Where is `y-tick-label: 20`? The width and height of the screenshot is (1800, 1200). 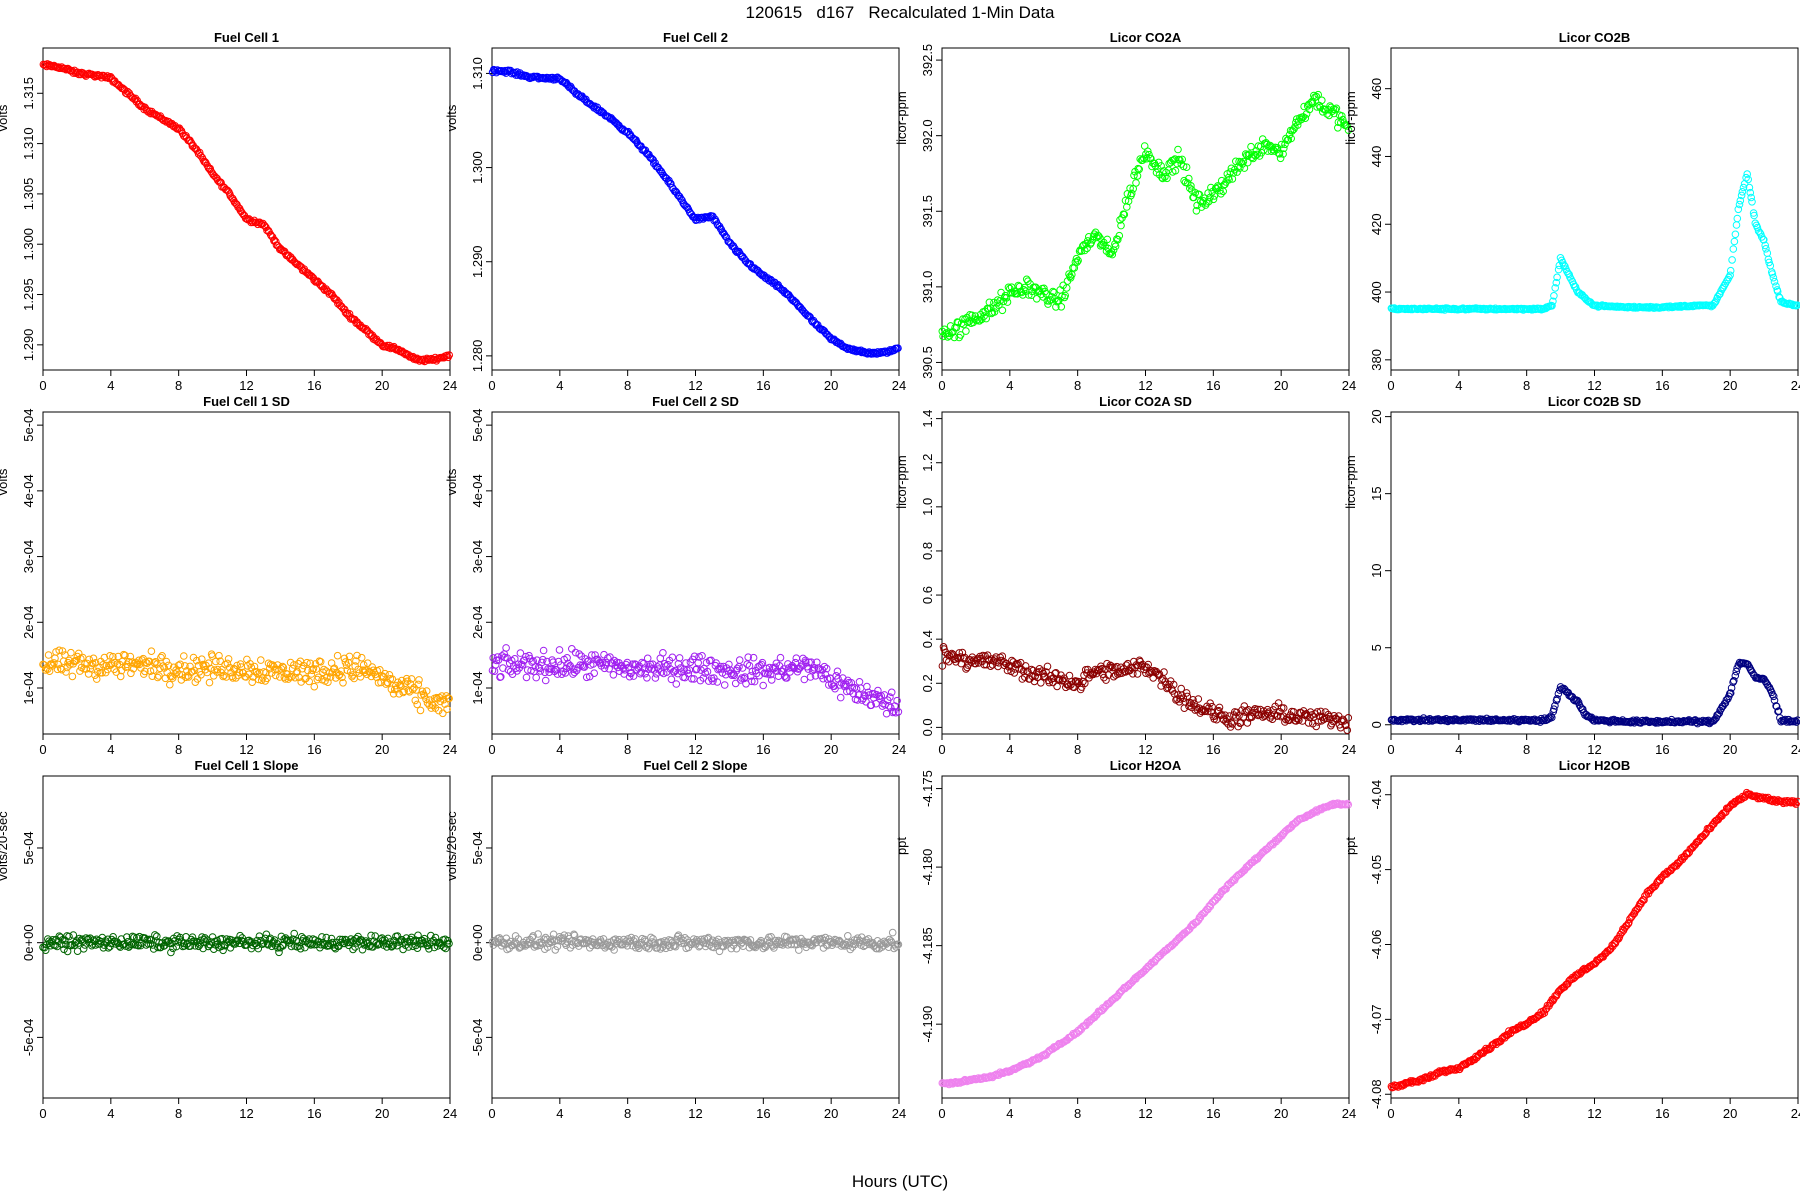 y-tick-label: 20 is located at coordinates (1376, 416).